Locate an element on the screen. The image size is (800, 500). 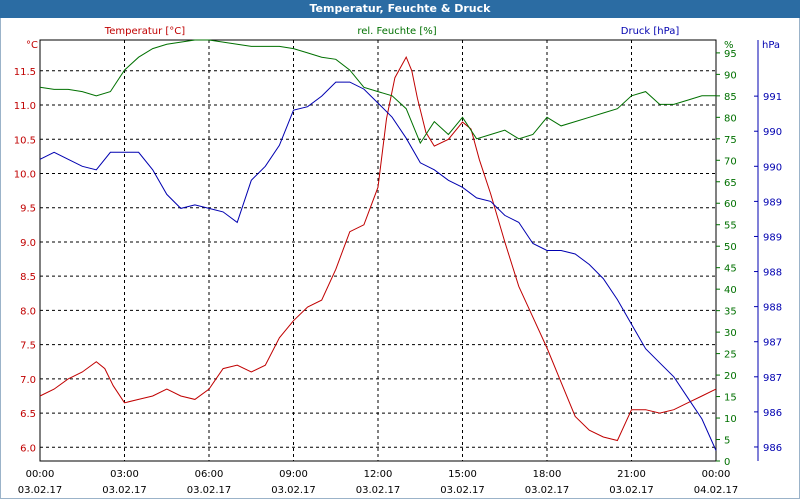
humidity-tick-label: 55 is located at coordinates (730, 226).